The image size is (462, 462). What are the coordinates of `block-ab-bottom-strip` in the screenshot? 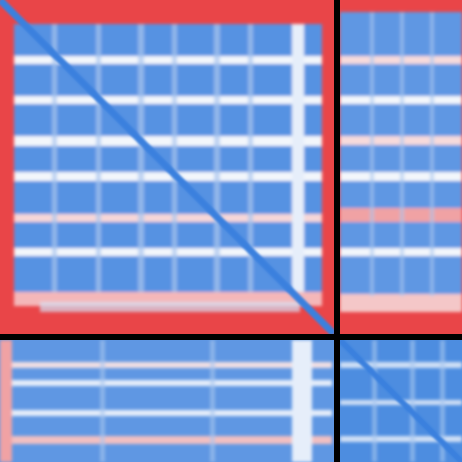 It's located at (401, 303).